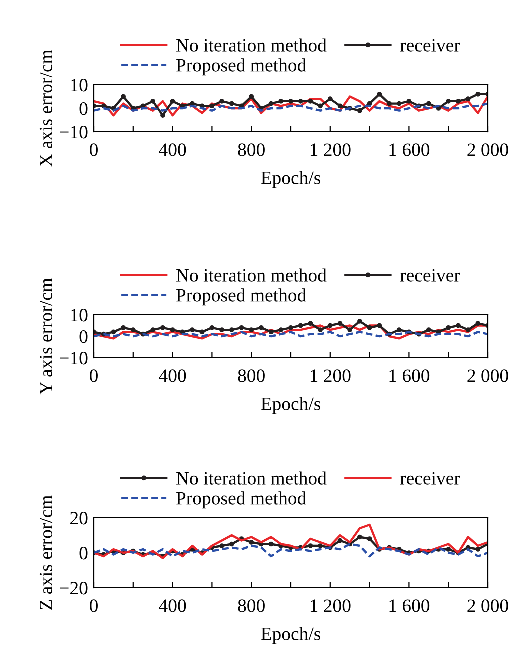 The height and width of the screenshot is (654, 513). Describe the element at coordinates (46, 553) in the screenshot. I see `y-axis-title: Z axis error/cm` at that location.